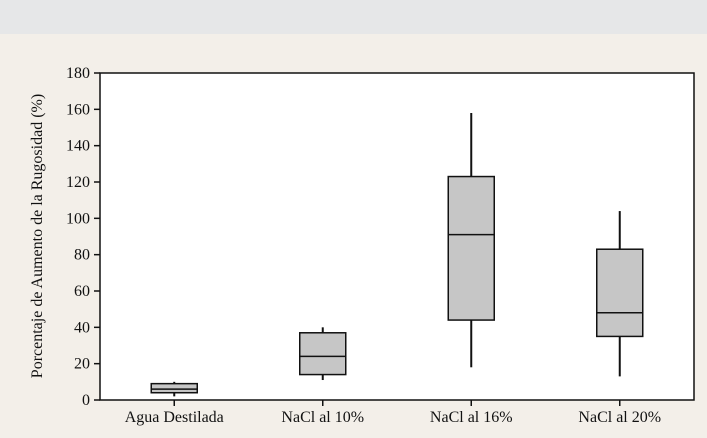 Image resolution: width=707 pixels, height=438 pixels. I want to click on x-tick-label: Agua Destilada, so click(174, 417).